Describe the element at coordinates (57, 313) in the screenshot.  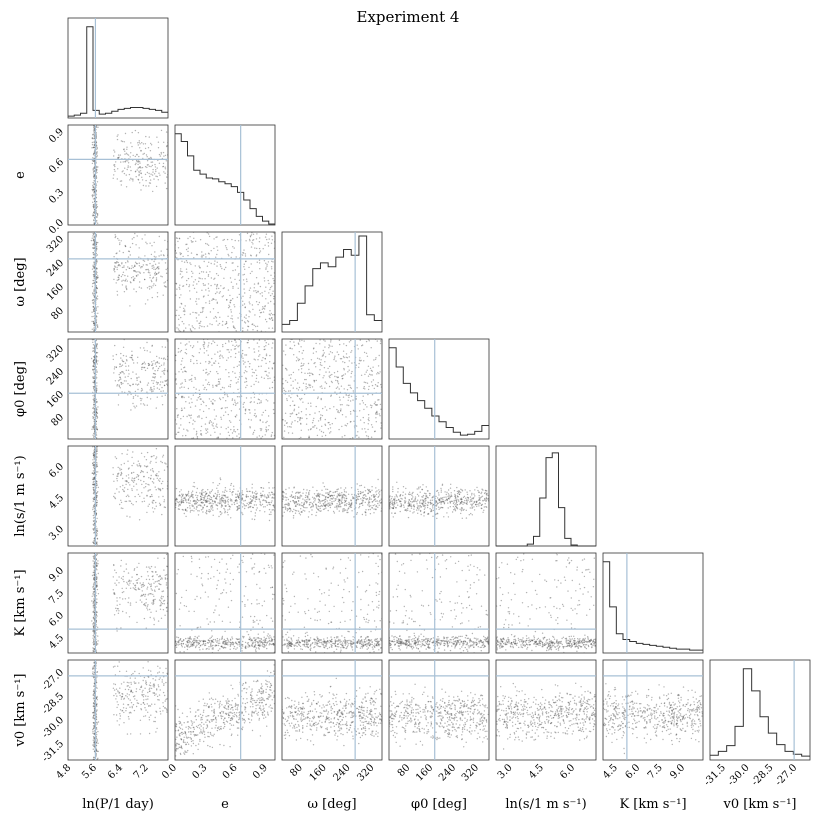
I see `y-tick-label: 80` at that location.